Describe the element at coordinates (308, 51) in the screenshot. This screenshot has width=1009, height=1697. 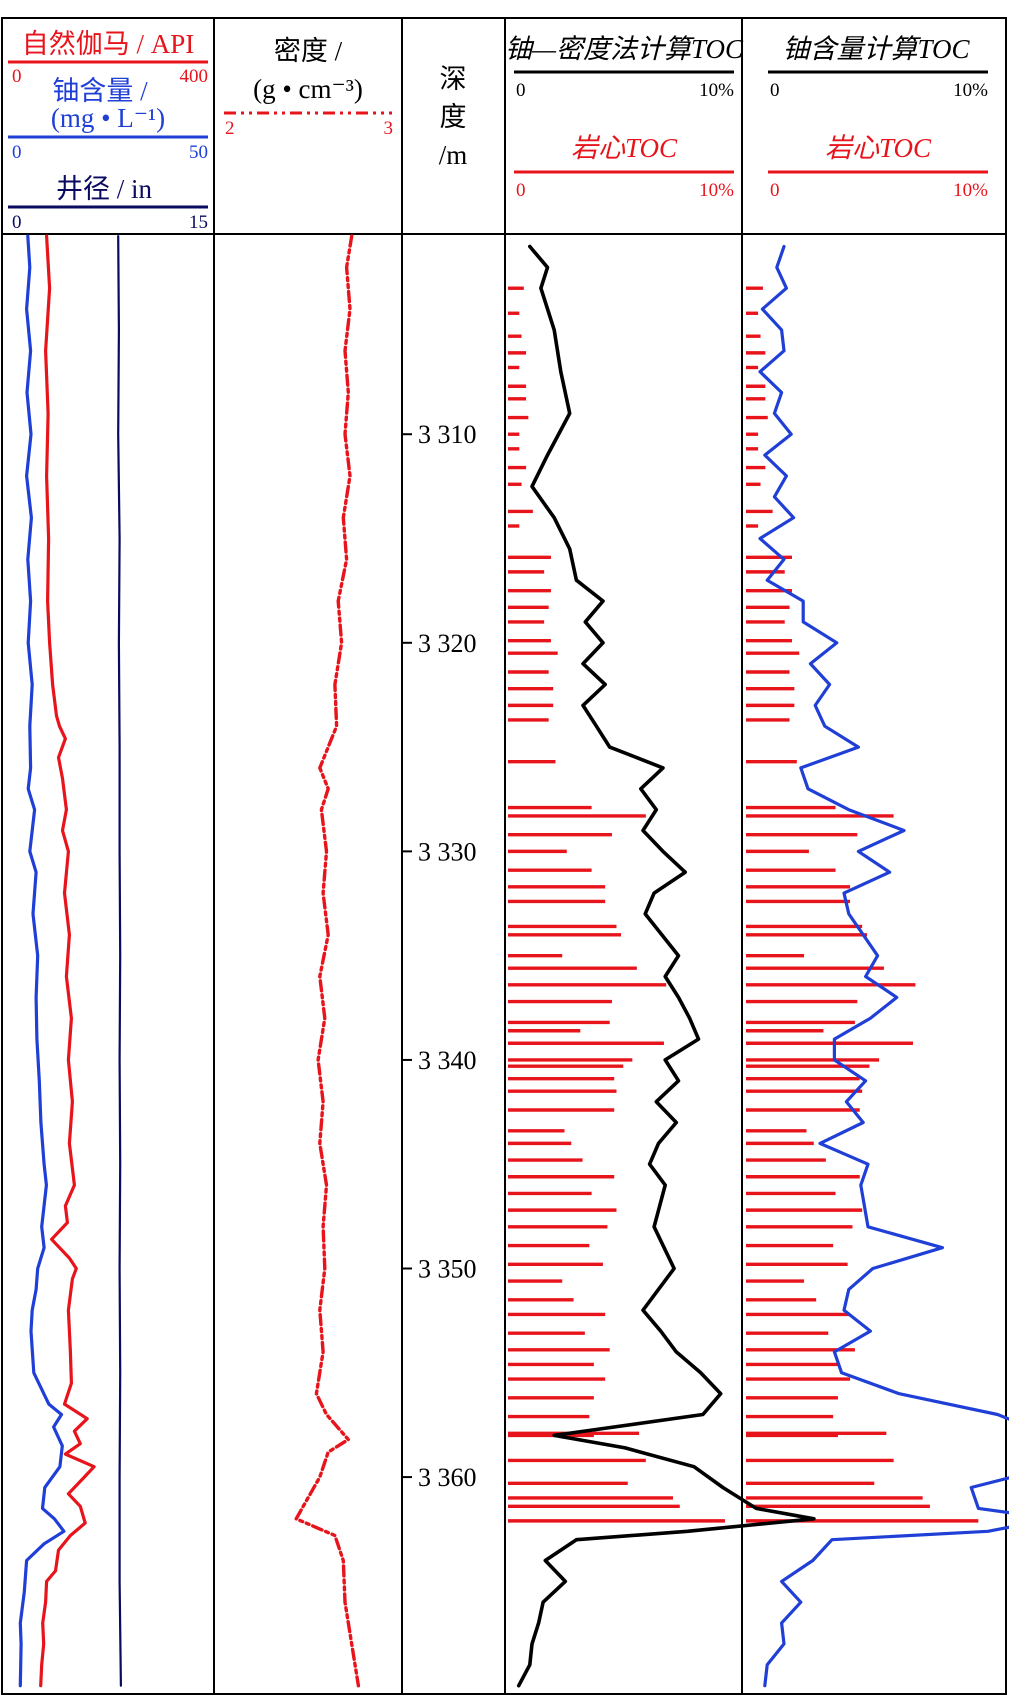
I see `density-label-line1: 密度 /` at that location.